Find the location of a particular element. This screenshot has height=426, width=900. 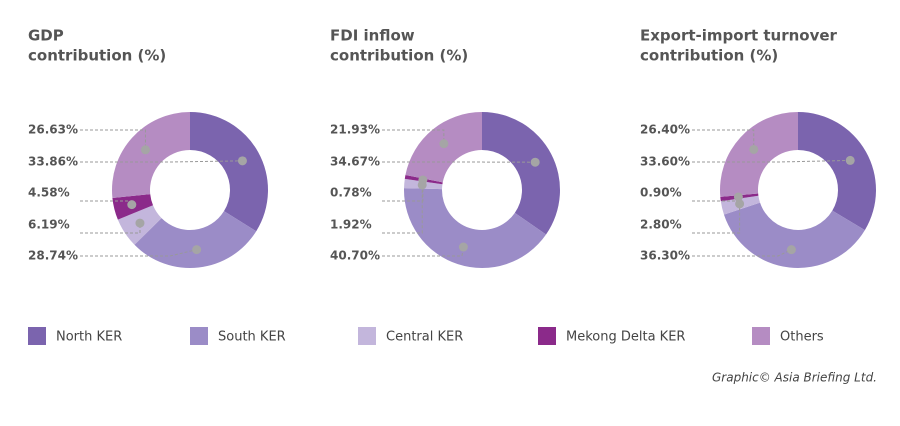

legend-label: North KER is located at coordinates (89, 337).